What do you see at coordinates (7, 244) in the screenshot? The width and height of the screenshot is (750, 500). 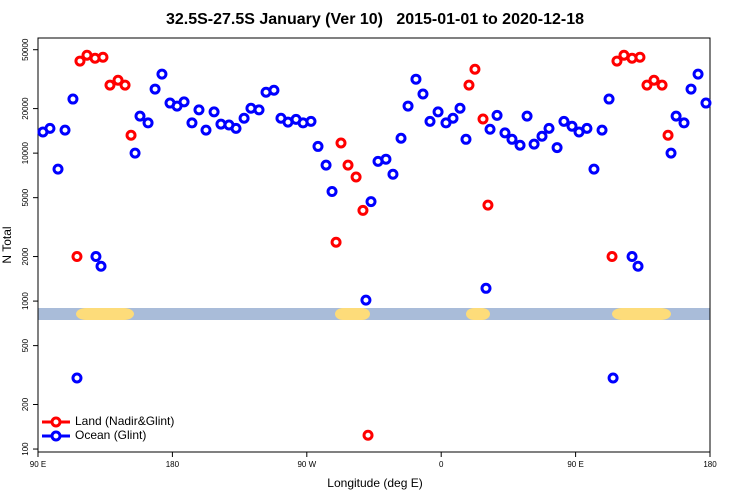 I see `y-axis-label: N Total` at bounding box center [7, 244].